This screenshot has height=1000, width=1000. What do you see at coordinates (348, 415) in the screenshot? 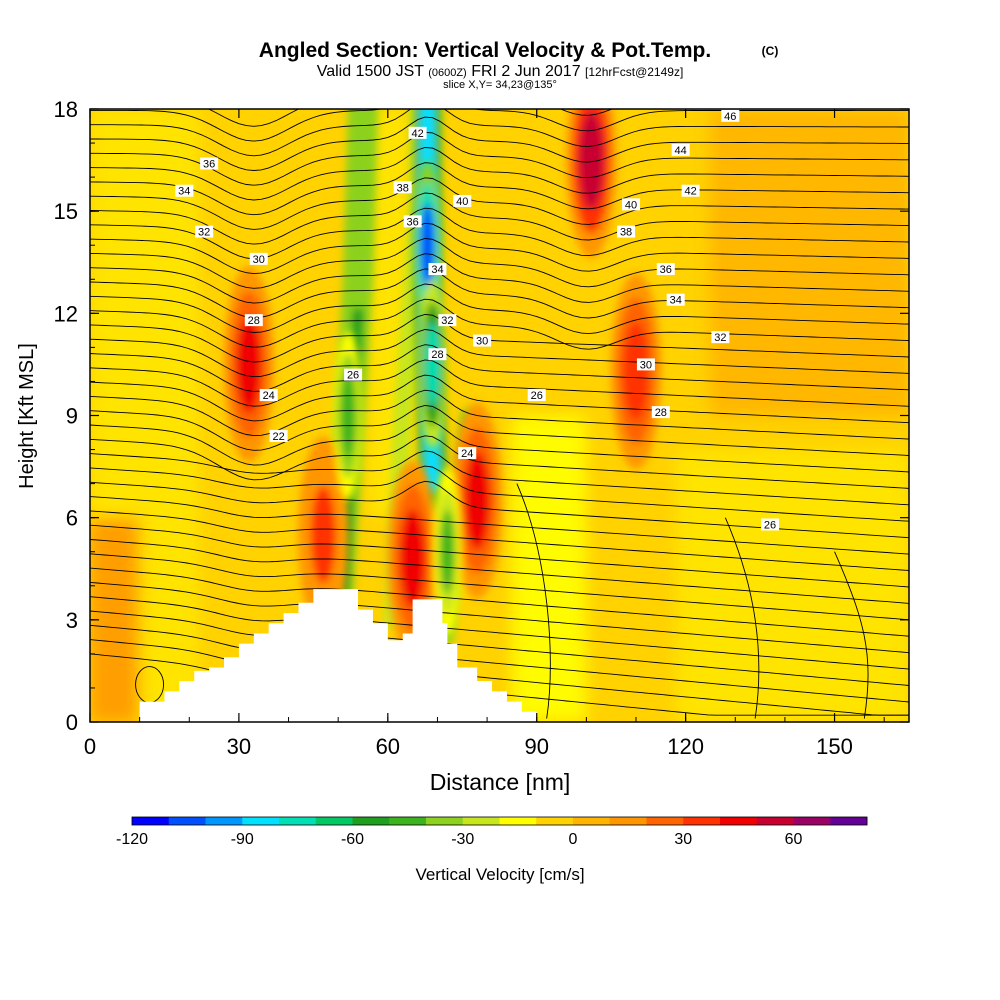
I see `downdraft-core` at bounding box center [348, 415].